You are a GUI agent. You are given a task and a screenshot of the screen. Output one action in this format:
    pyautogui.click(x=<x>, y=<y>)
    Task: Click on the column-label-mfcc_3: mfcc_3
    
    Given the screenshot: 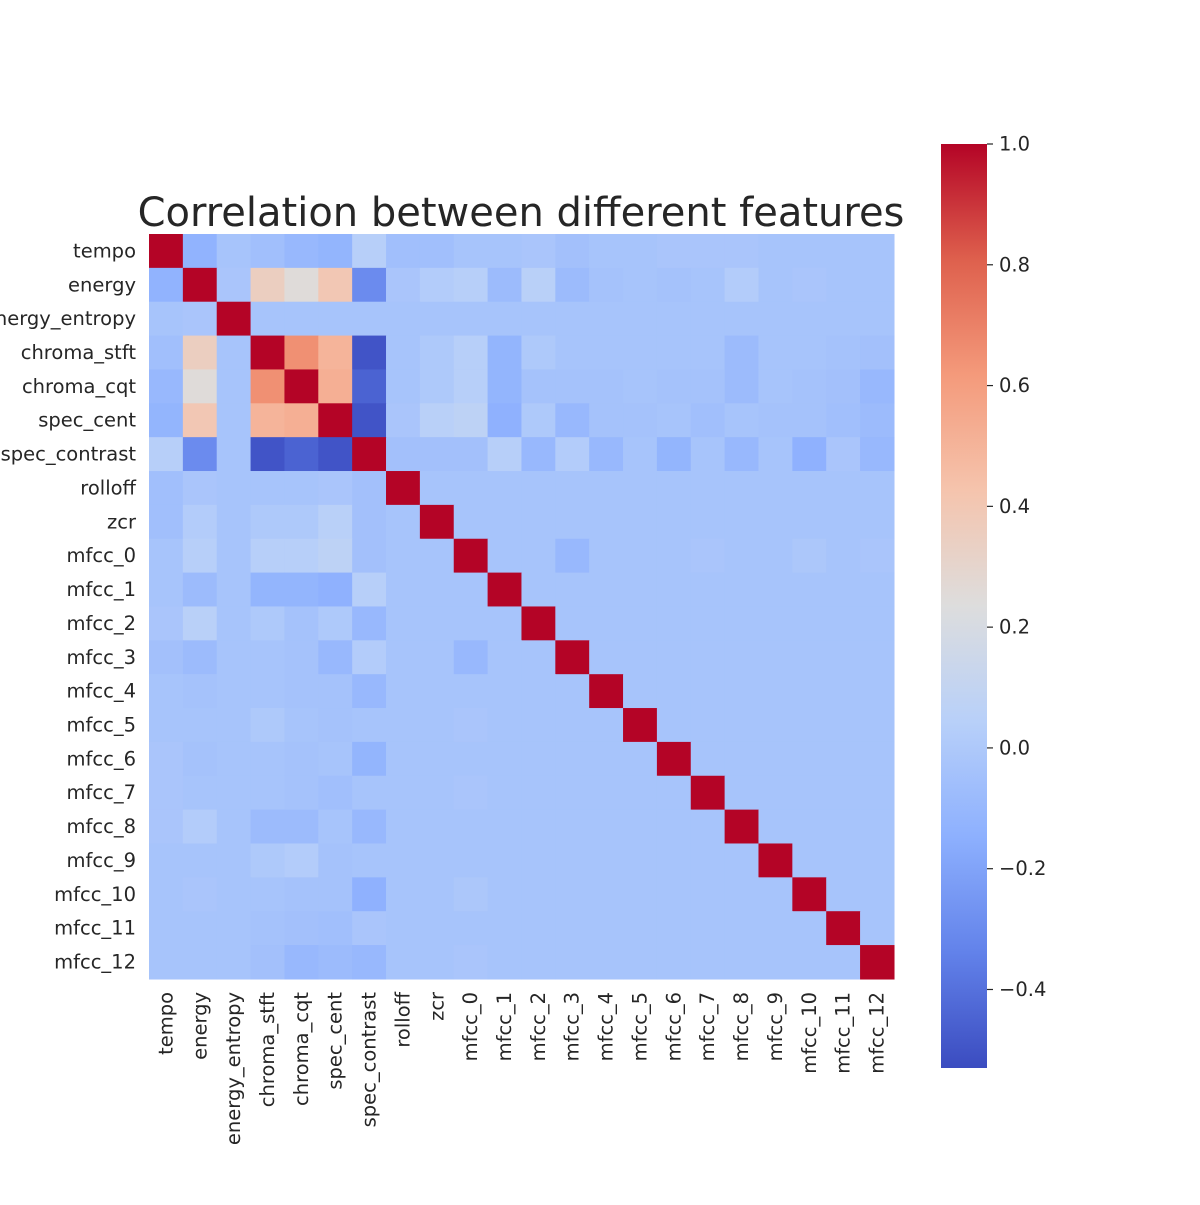 What is the action you would take?
    pyautogui.click(x=572, y=1026)
    